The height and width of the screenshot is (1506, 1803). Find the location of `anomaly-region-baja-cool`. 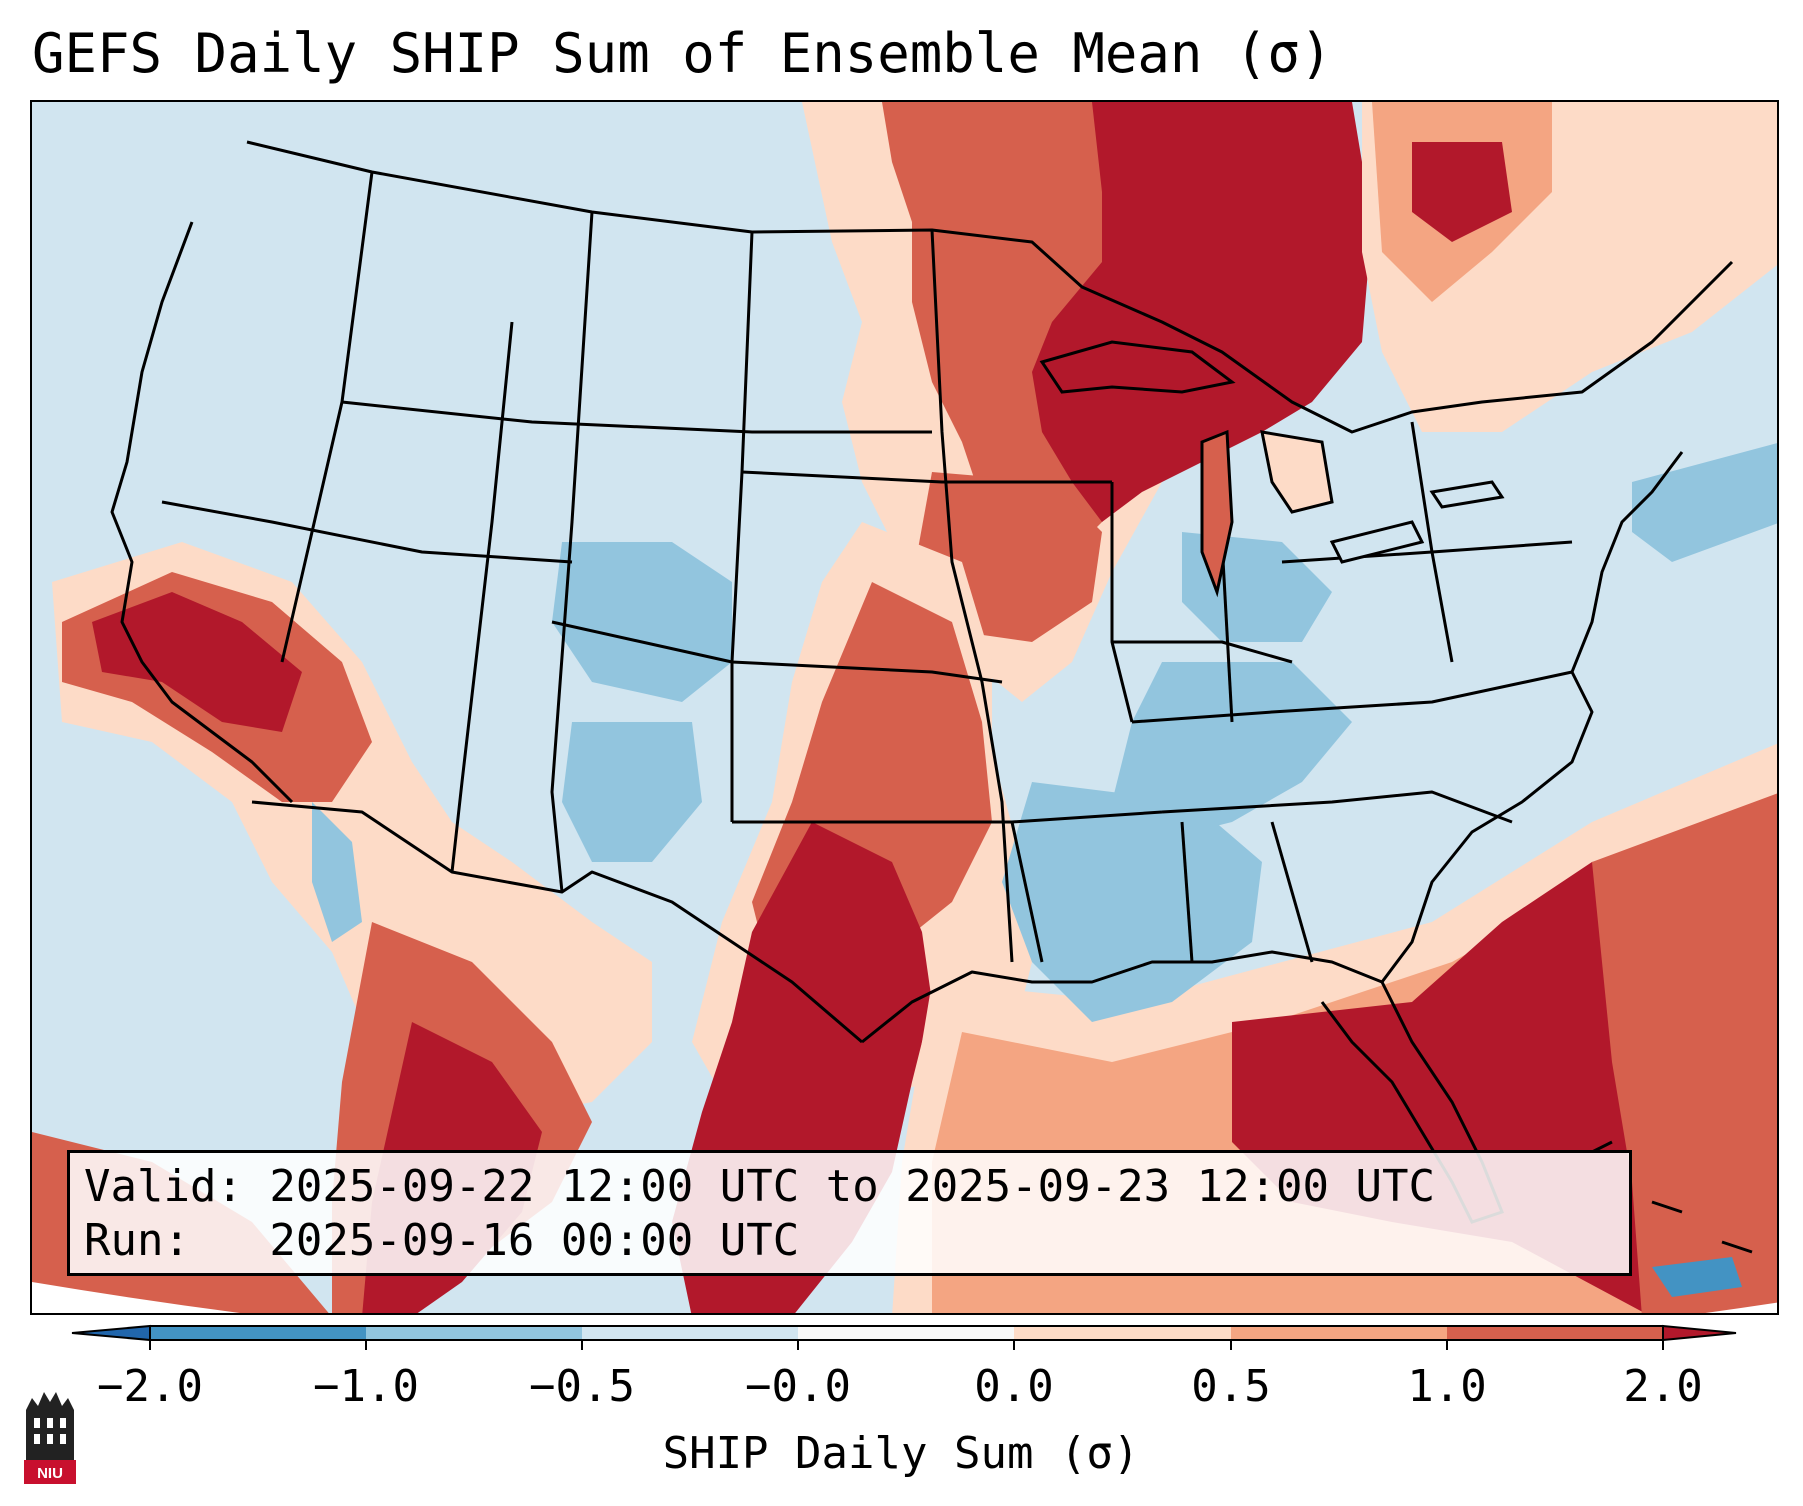

anomaly-region-baja-cool is located at coordinates (337, 872).